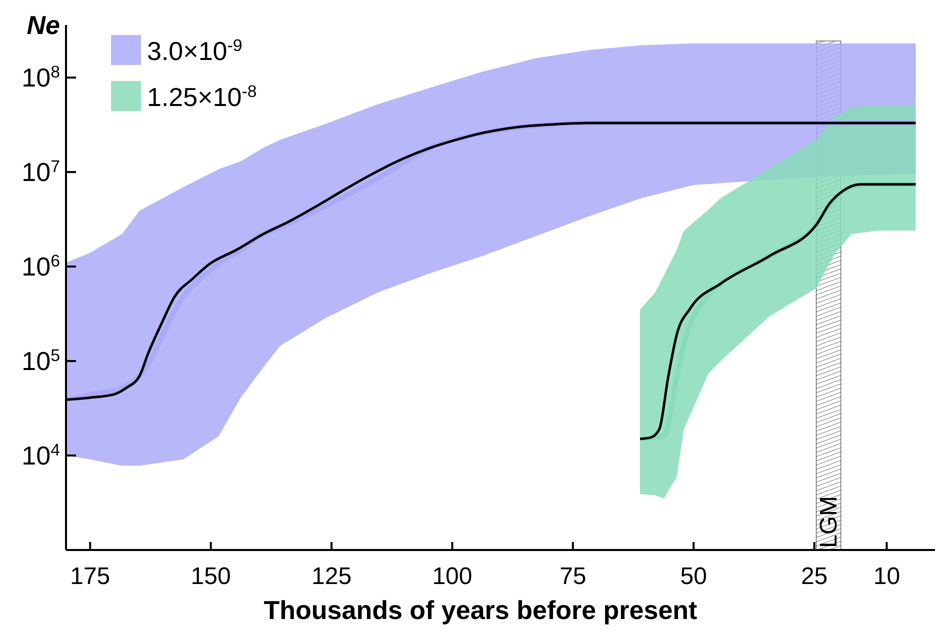 This screenshot has height=631, width=943. I want to click on y-tick-label: 10$^{7}$, so click(41, 172).